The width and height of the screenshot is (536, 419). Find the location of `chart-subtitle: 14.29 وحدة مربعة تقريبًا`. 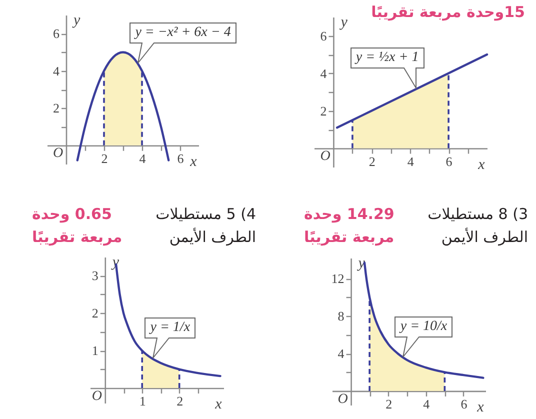

chart-subtitle: 14.29 وحدة مربعة تقريبًا is located at coordinates (350, 226).